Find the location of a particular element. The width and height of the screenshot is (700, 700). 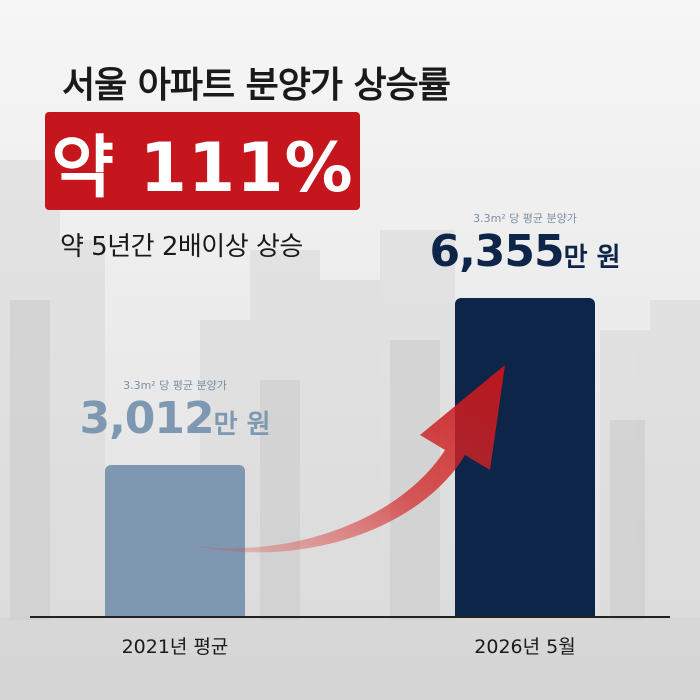

page-title: 서울 아파트 분양가 상승률 is located at coordinates (256, 85).